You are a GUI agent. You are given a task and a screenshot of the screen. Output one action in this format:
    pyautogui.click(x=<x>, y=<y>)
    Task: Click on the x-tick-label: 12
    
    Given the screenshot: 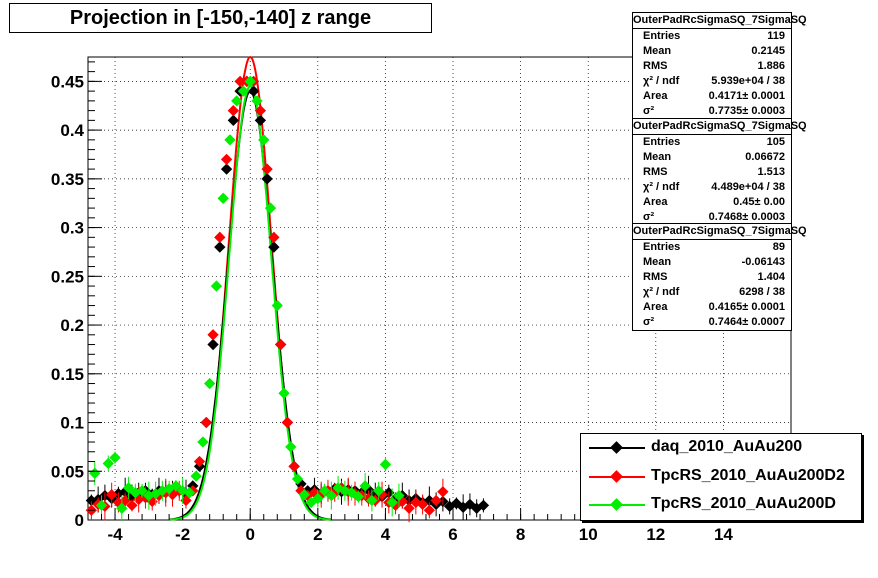 What is the action you would take?
    pyautogui.click(x=655, y=534)
    